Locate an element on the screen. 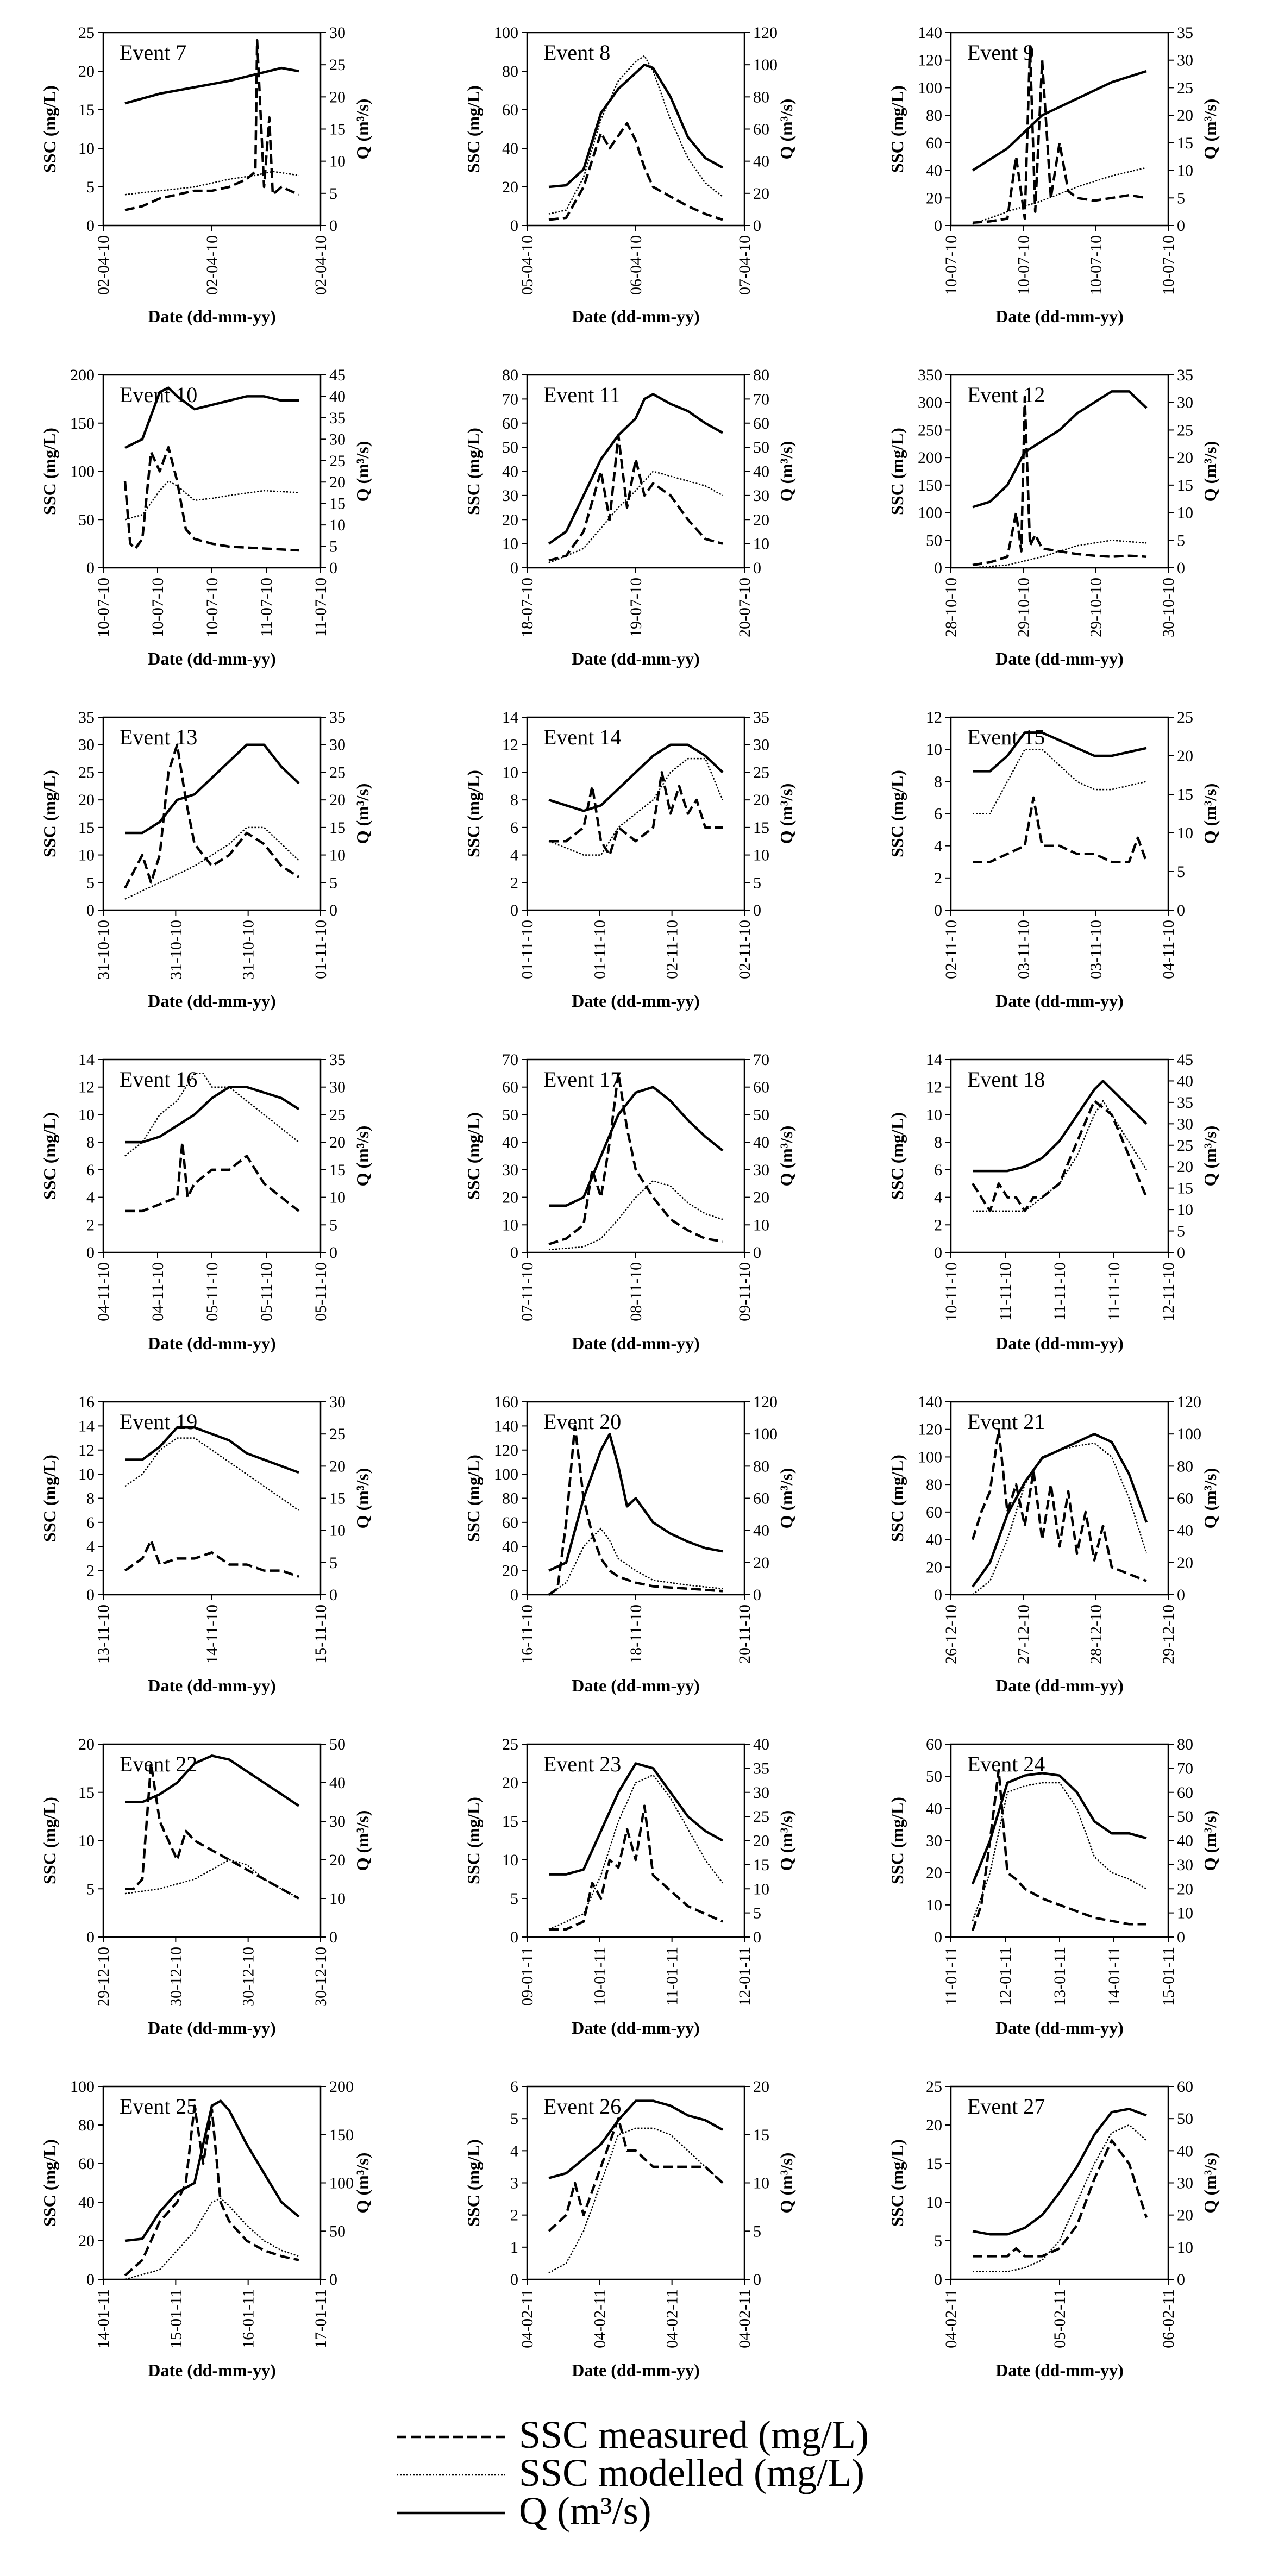  y-tick-label: 120 is located at coordinates (930, 1430).